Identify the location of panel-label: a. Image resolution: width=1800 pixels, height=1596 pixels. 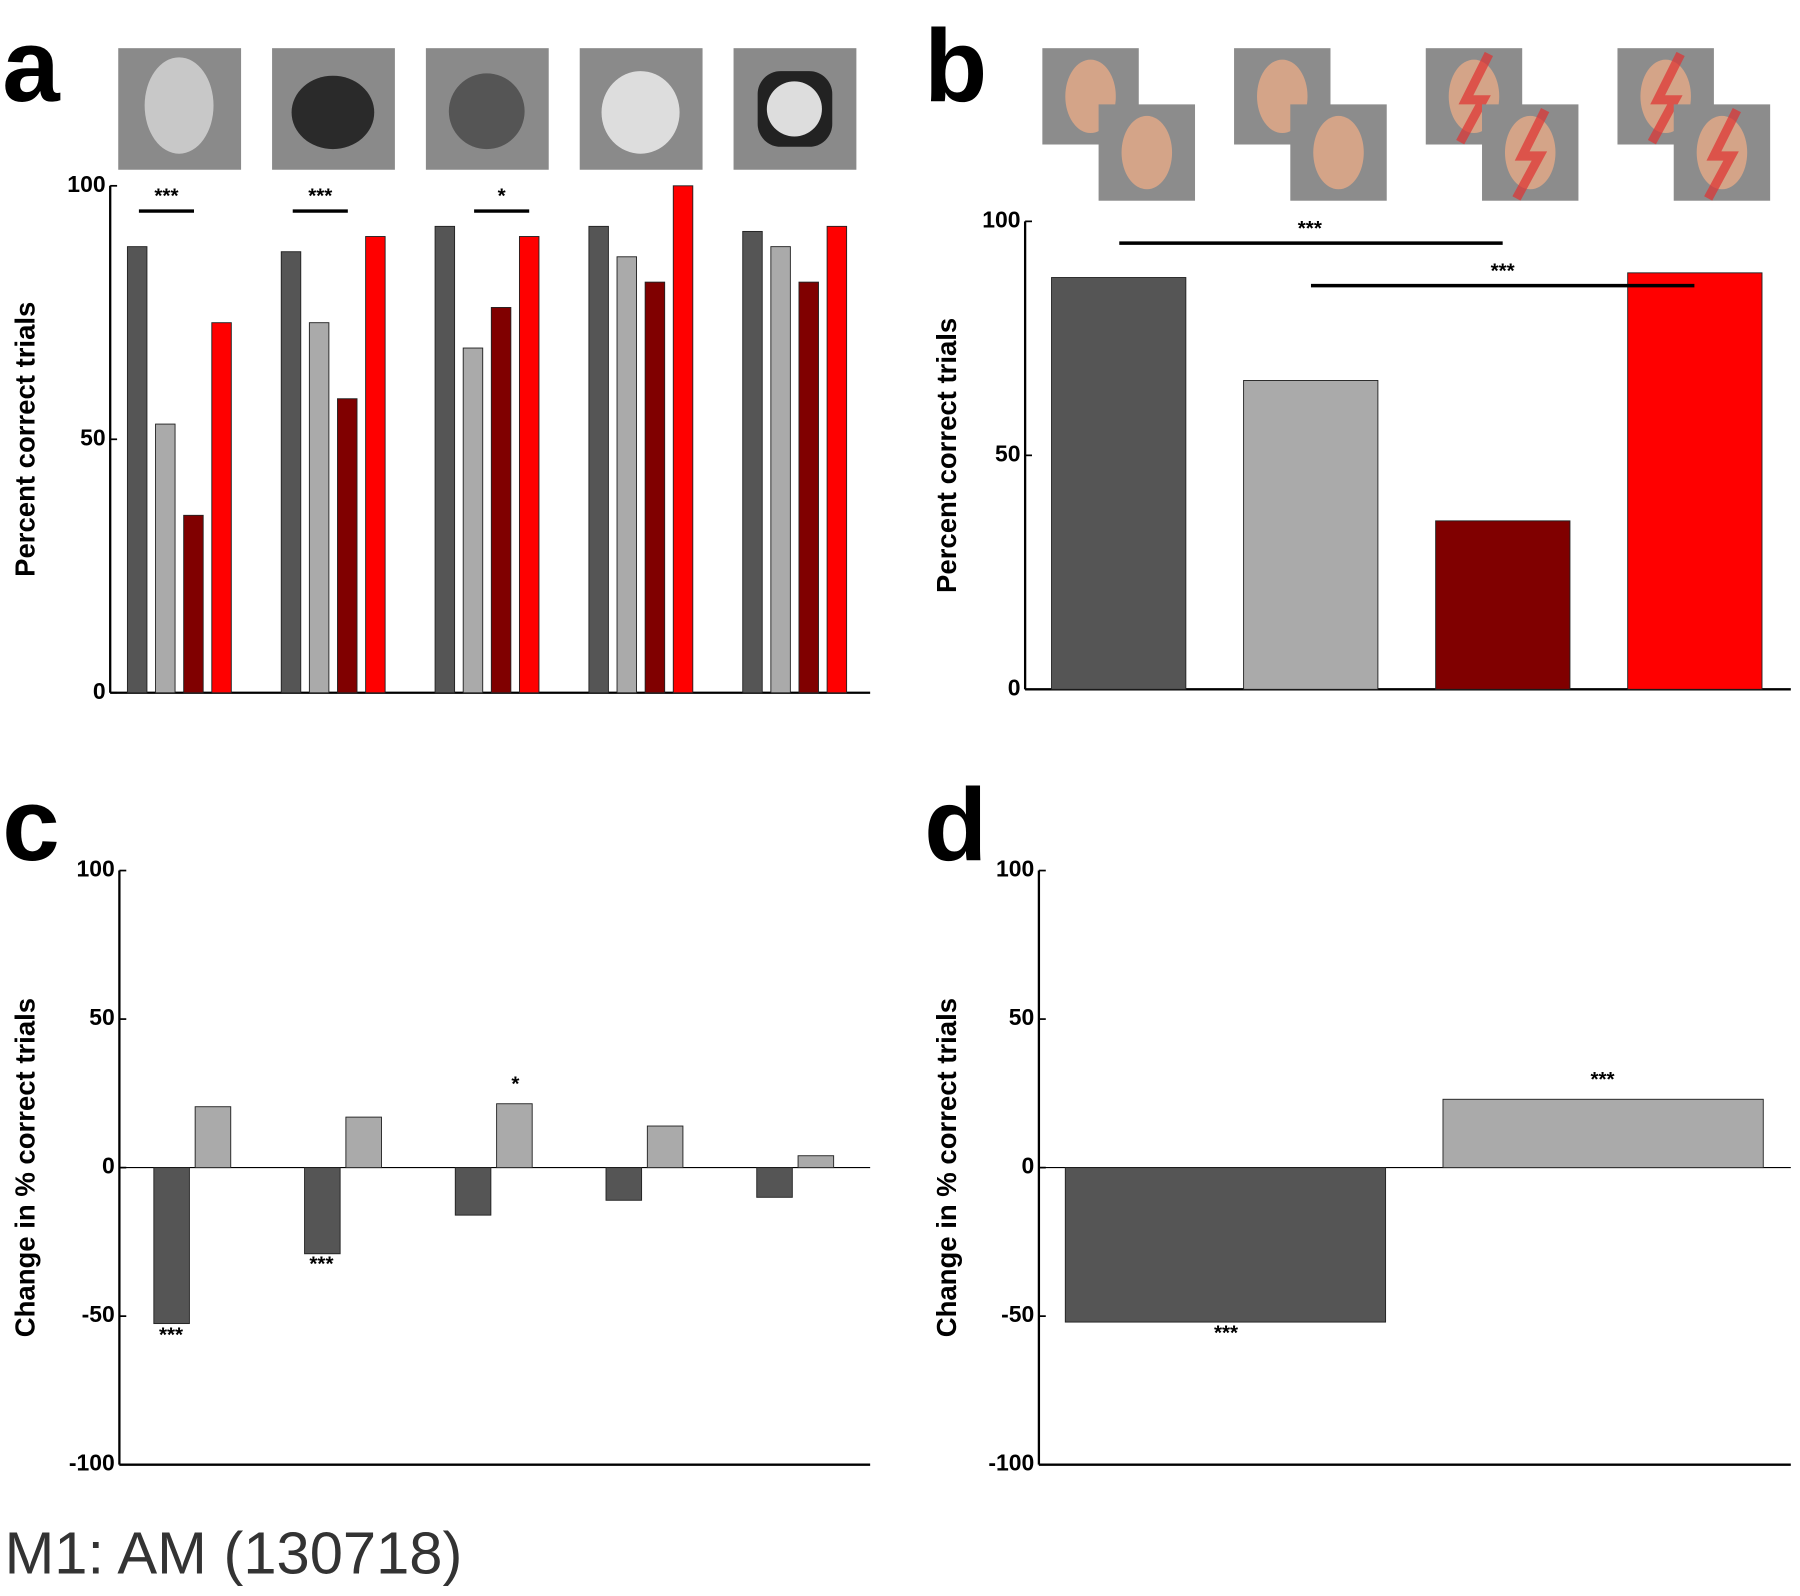
(31, 65).